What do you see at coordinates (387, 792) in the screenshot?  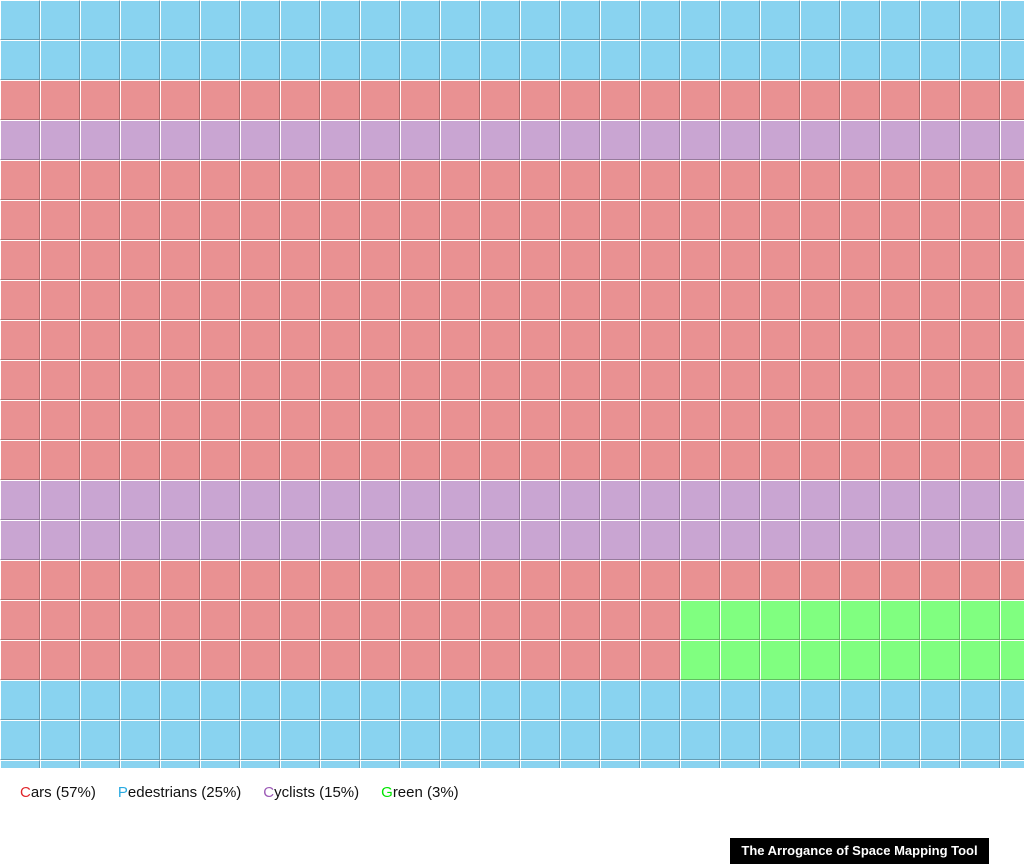 I see `legend-initial: G` at bounding box center [387, 792].